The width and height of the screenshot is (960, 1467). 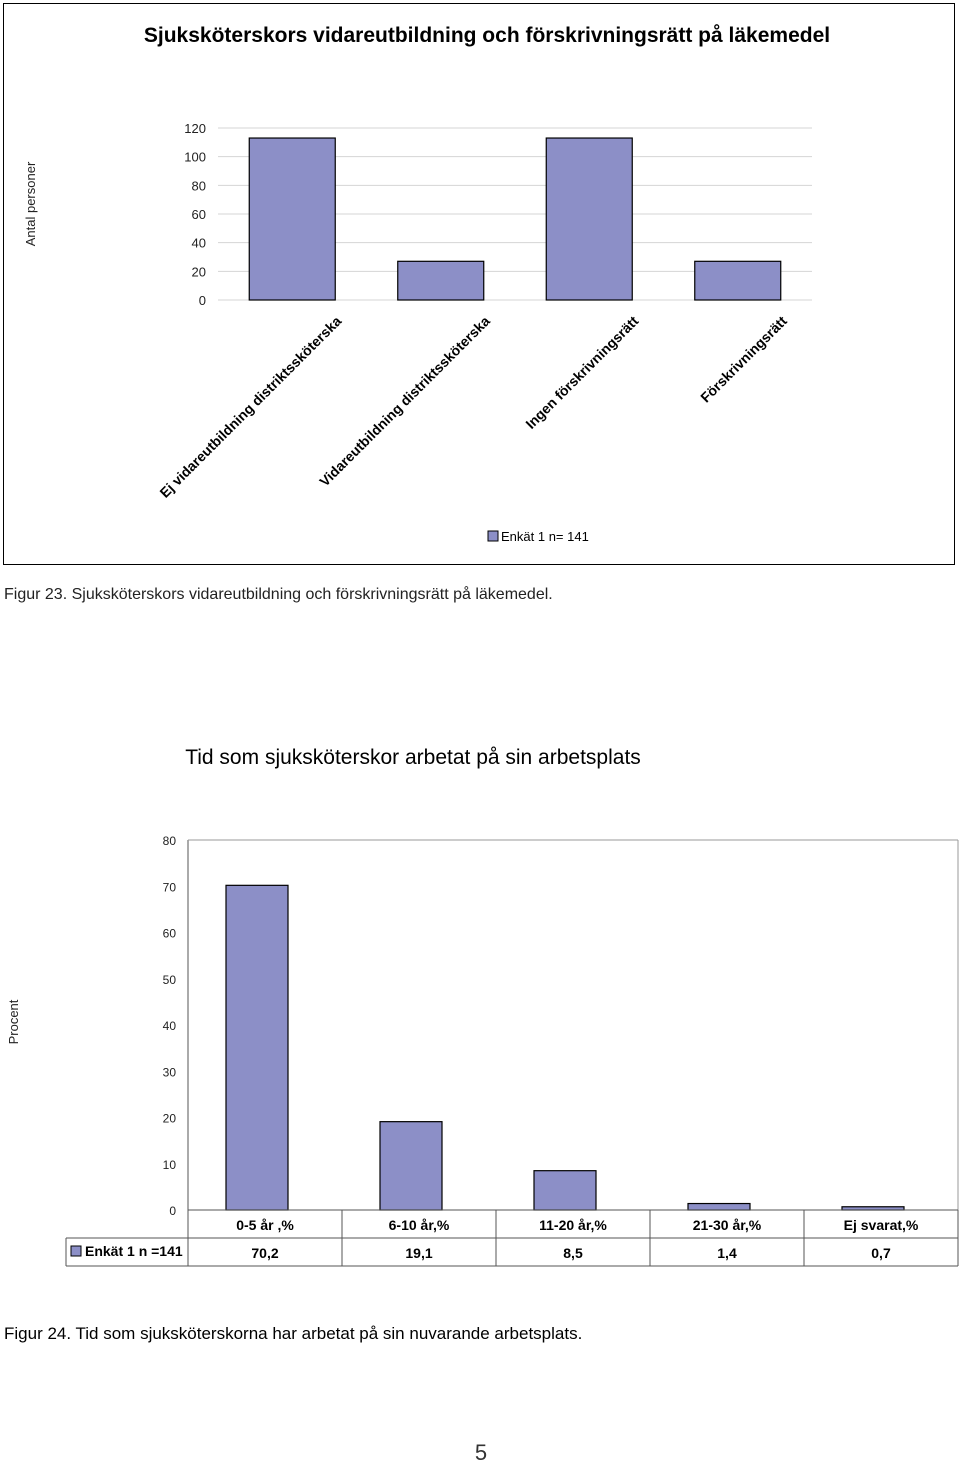 What do you see at coordinates (13, 1021) in the screenshot?
I see `chart2-y-axis-label: Procent` at bounding box center [13, 1021].